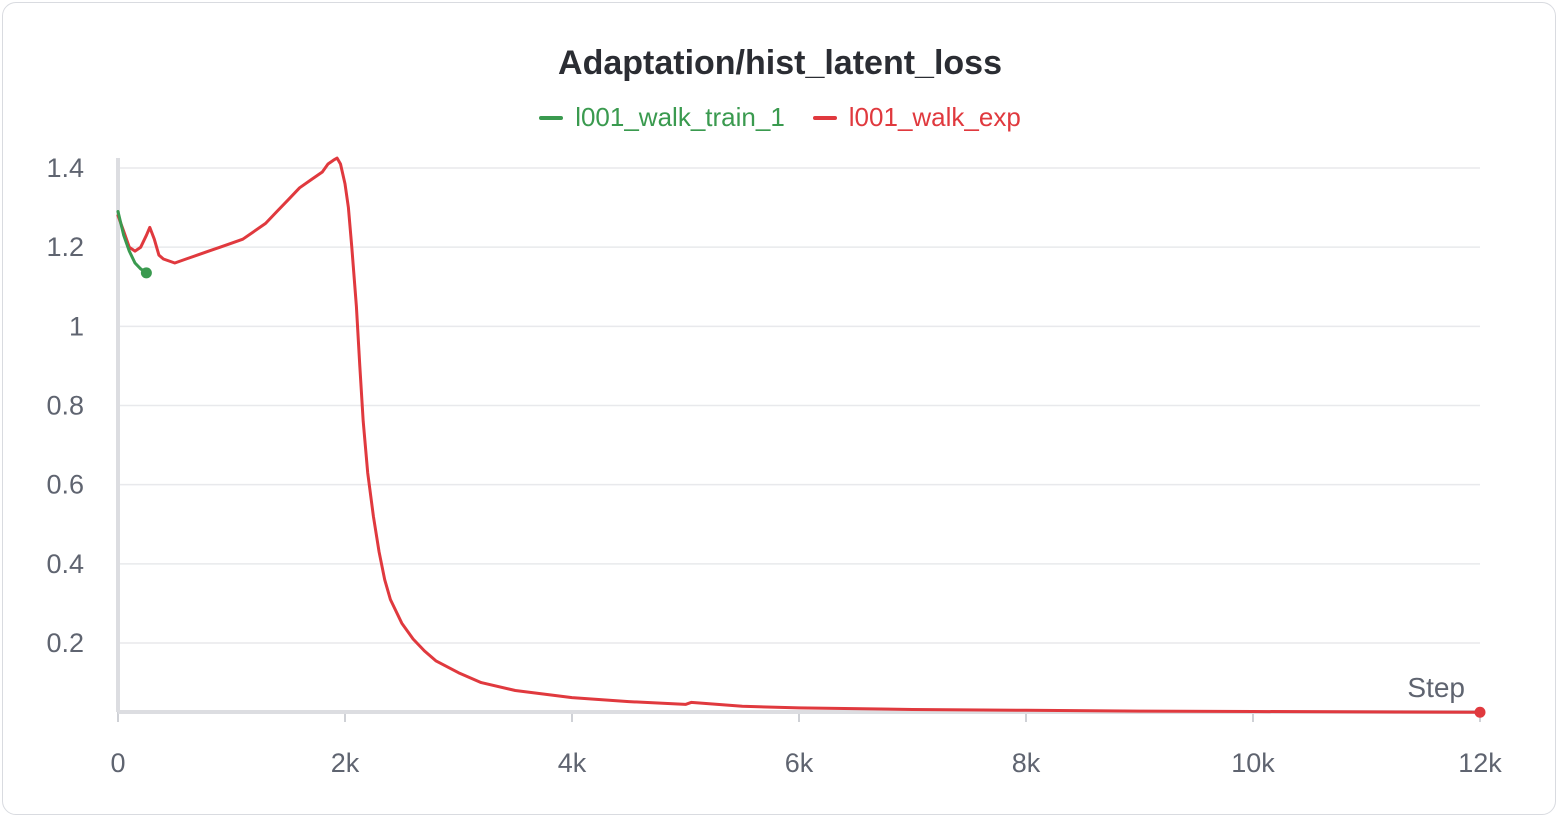  Describe the element at coordinates (680, 117) in the screenshot. I see `legend-label-series-0: l001_walk_train_1` at that location.